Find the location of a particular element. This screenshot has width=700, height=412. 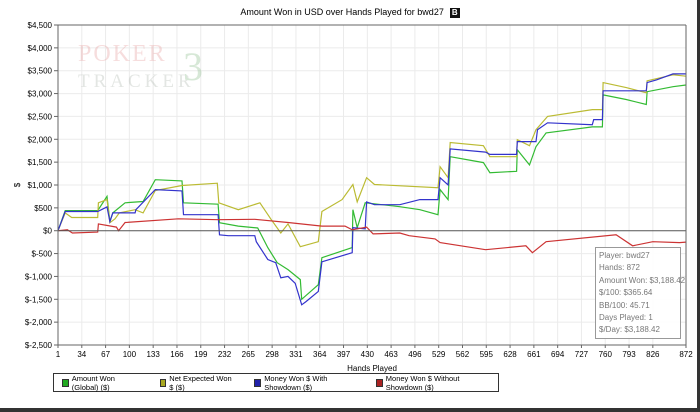

x-tick-label: 595 is located at coordinates (487, 354).